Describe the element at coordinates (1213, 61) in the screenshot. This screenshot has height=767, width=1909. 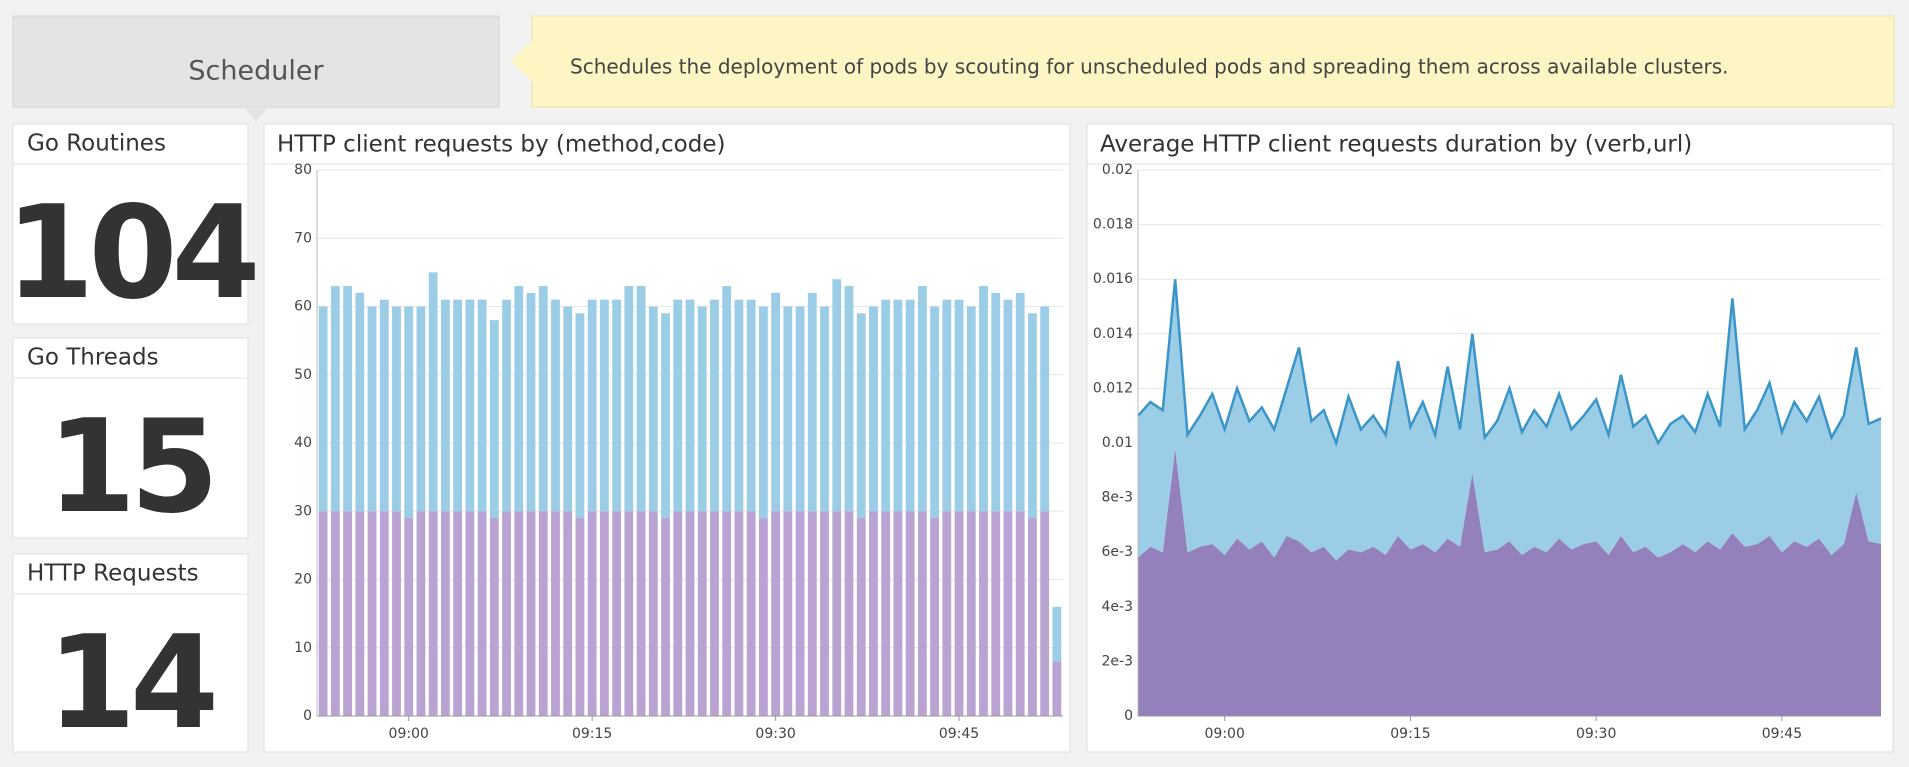
I see `description-box` at that location.